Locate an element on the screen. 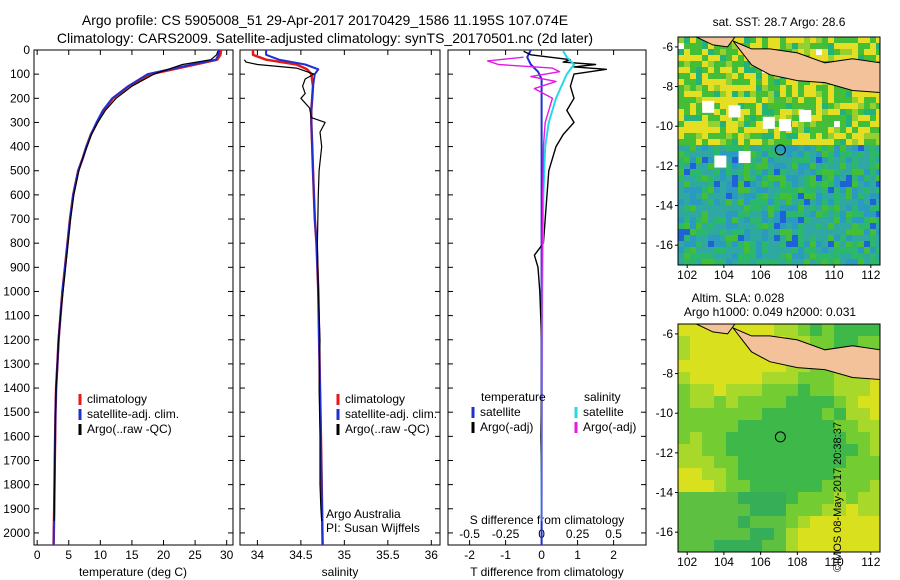  map-x-tick-label: 110 is located at coordinates (834, 275).